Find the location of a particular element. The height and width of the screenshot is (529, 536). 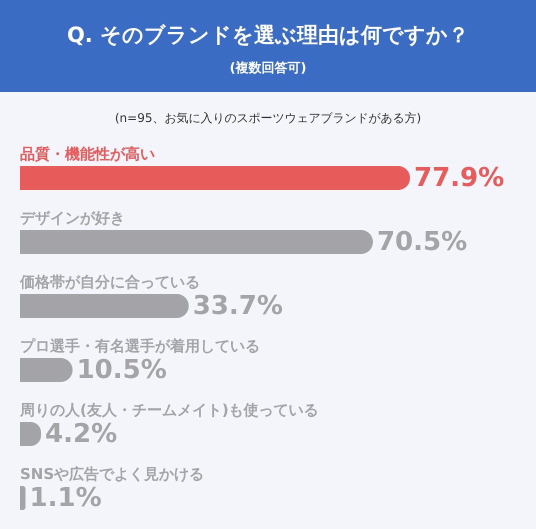

y-tick-label: 品質・機能性が高い is located at coordinates (87, 154).